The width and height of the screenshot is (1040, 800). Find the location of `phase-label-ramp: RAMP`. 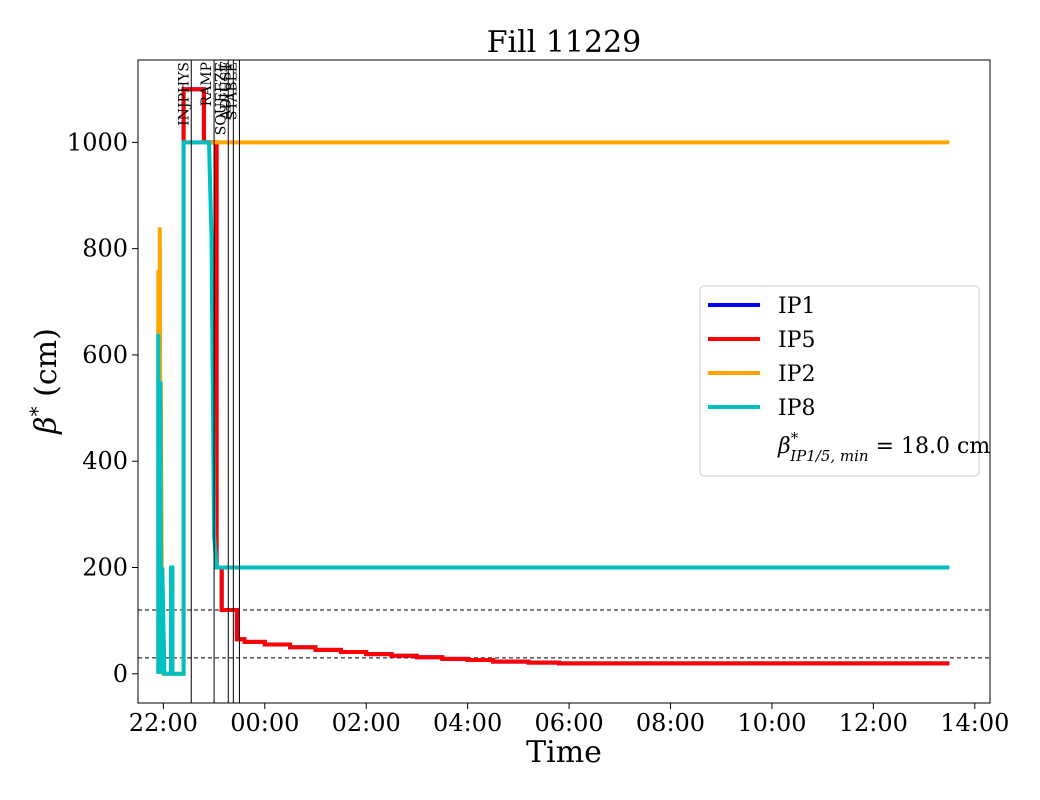

phase-label-ramp: RAMP is located at coordinates (207, 84).